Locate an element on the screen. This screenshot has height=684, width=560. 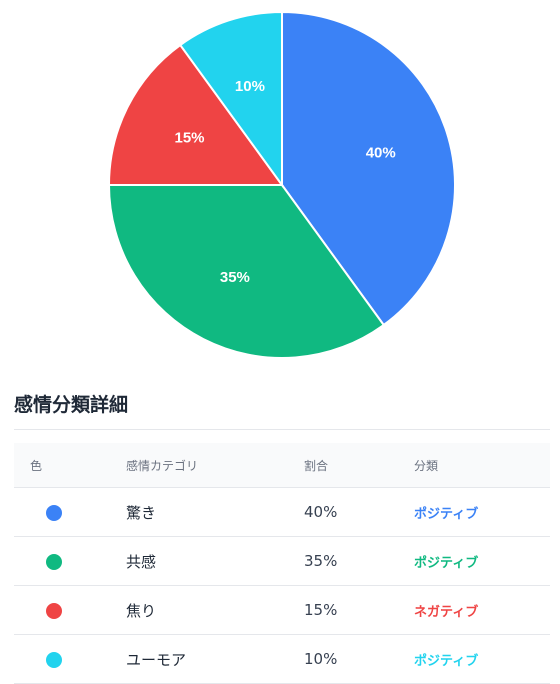
slice-label: 35% is located at coordinates (235, 277).